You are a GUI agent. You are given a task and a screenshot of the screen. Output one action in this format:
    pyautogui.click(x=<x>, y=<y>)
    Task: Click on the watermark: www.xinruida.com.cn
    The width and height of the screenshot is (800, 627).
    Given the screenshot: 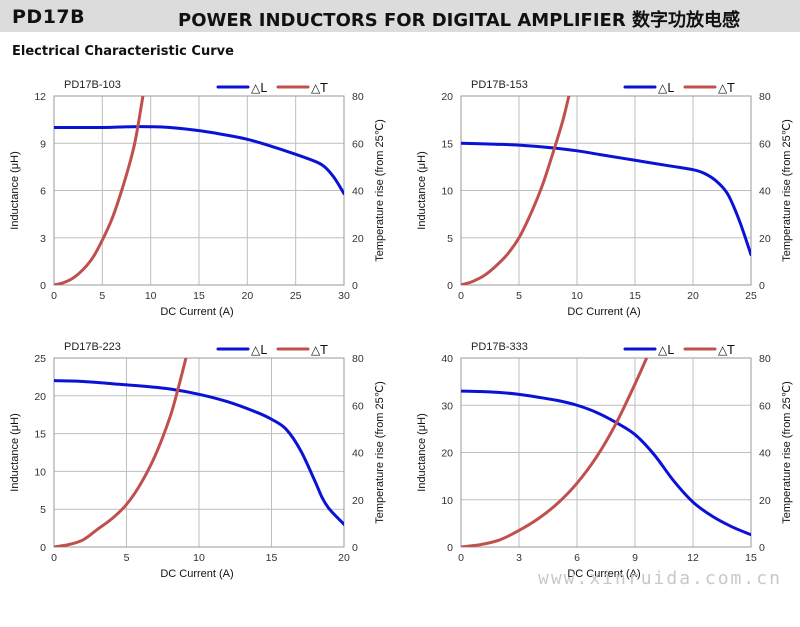 What is the action you would take?
    pyautogui.click(x=660, y=578)
    